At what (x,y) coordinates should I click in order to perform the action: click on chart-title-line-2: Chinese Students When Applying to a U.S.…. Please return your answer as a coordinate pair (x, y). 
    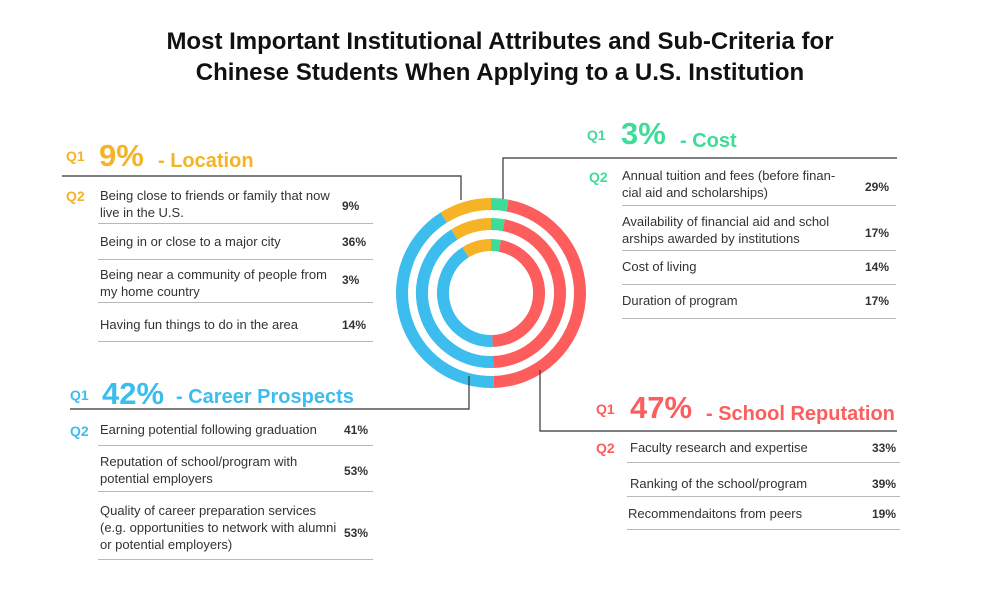
    Looking at the image, I should click on (500, 72).